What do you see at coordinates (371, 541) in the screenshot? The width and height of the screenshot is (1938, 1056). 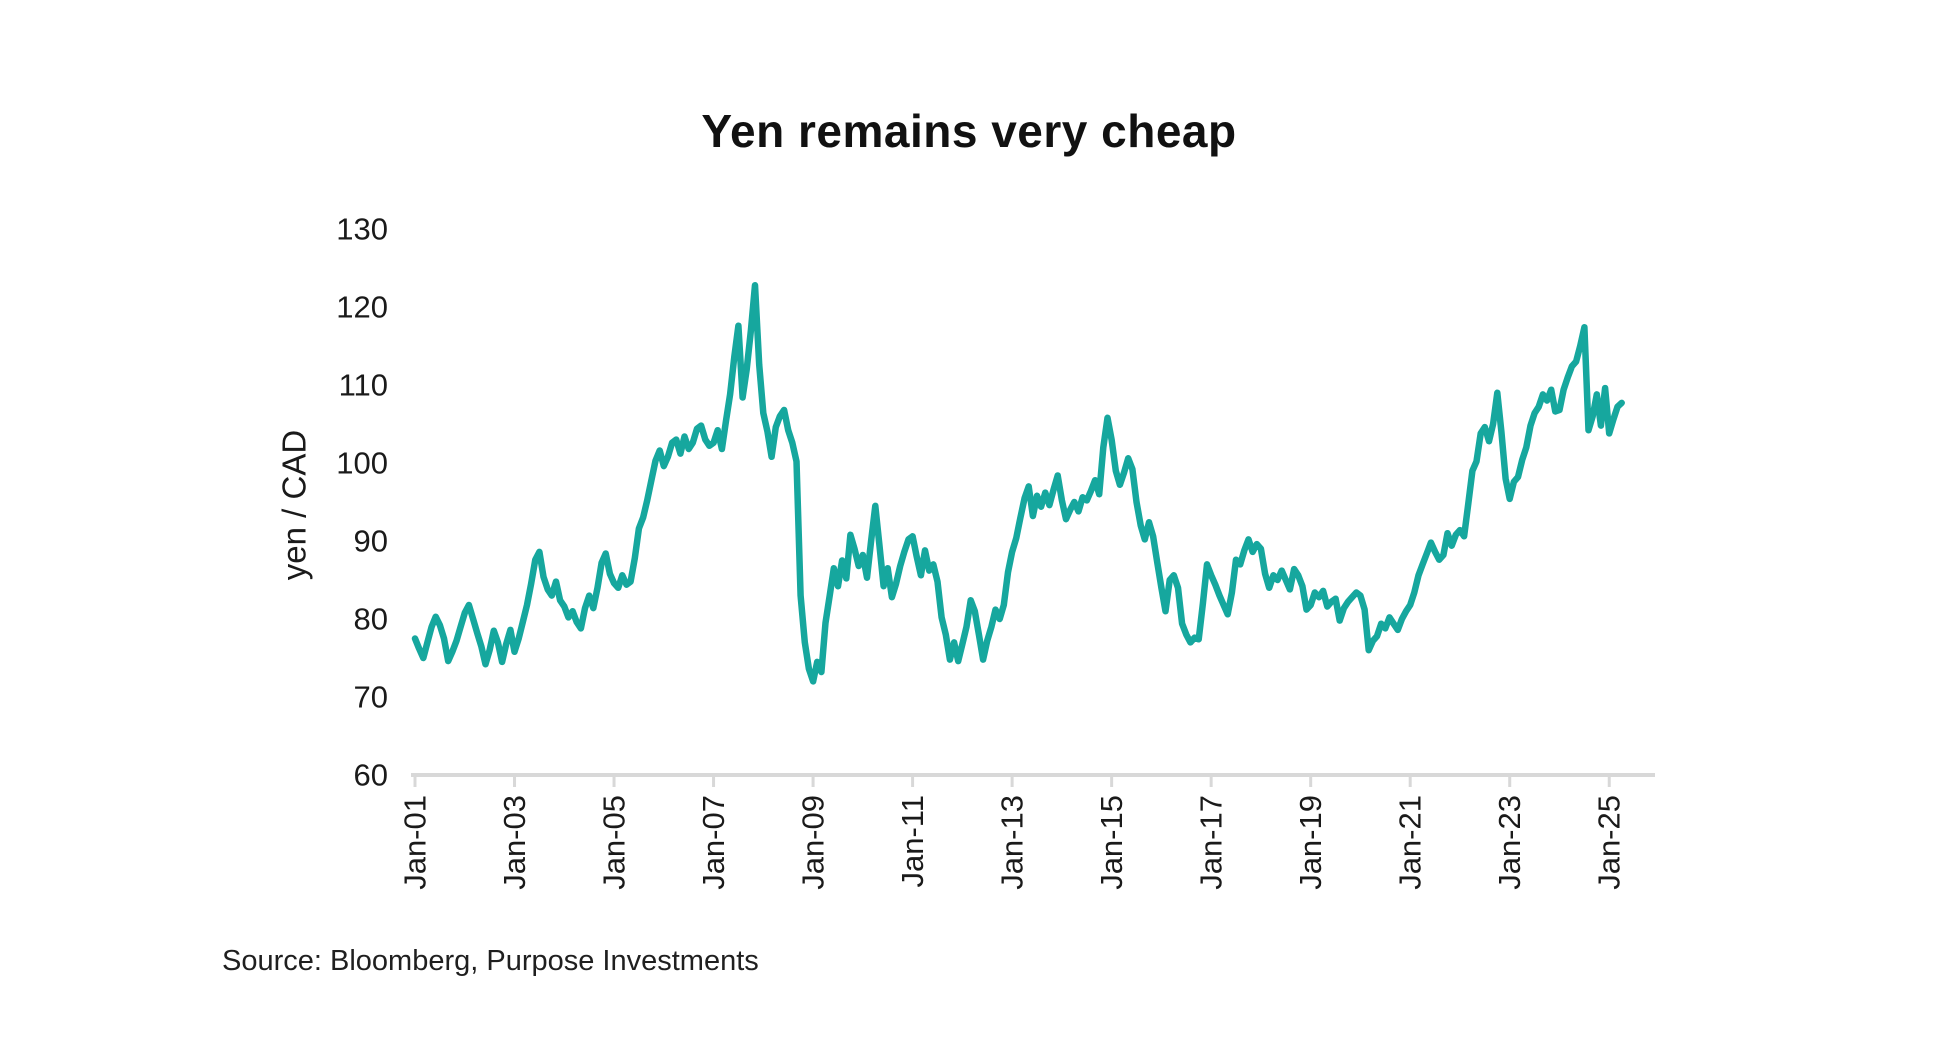 I see `y-tick-label: 90` at bounding box center [371, 541].